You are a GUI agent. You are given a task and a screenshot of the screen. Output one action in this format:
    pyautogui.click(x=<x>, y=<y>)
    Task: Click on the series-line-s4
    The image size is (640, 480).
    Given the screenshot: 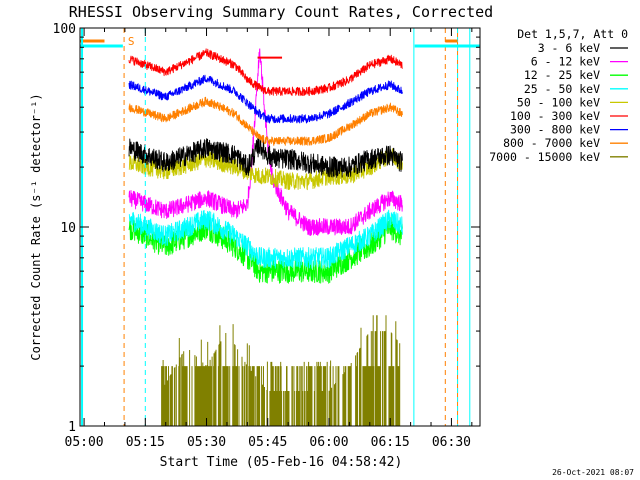 What is the action you would take?
    pyautogui.click(x=265, y=239)
    